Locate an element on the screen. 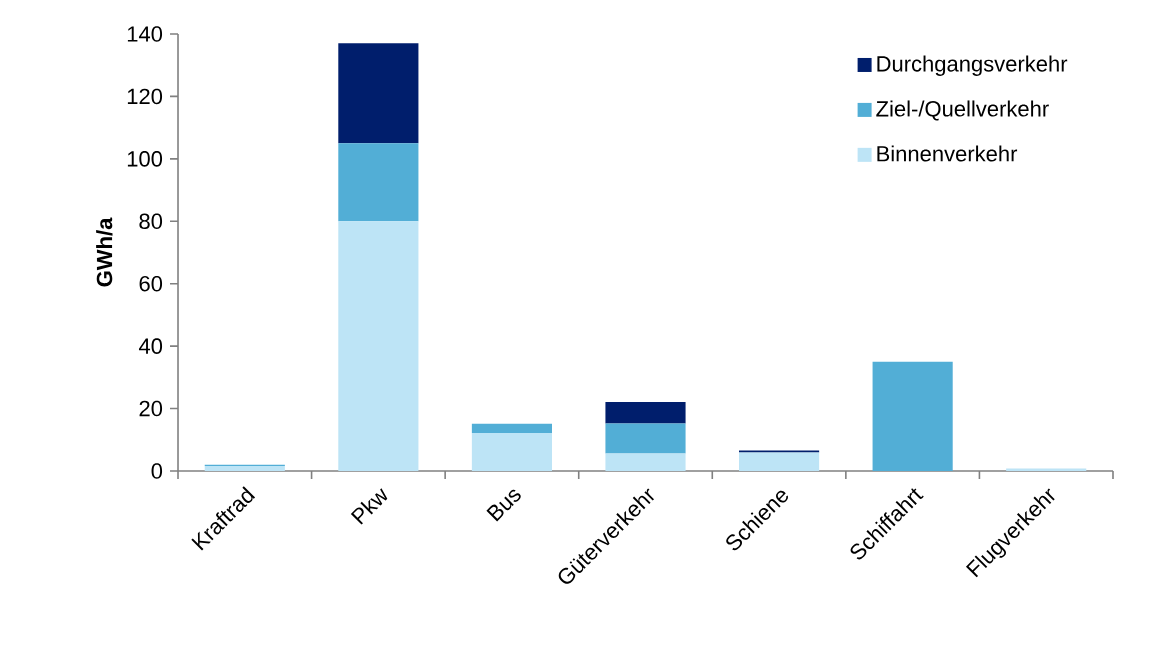 This screenshot has width=1176, height=646. y-tick-label: 60 is located at coordinates (151, 283).